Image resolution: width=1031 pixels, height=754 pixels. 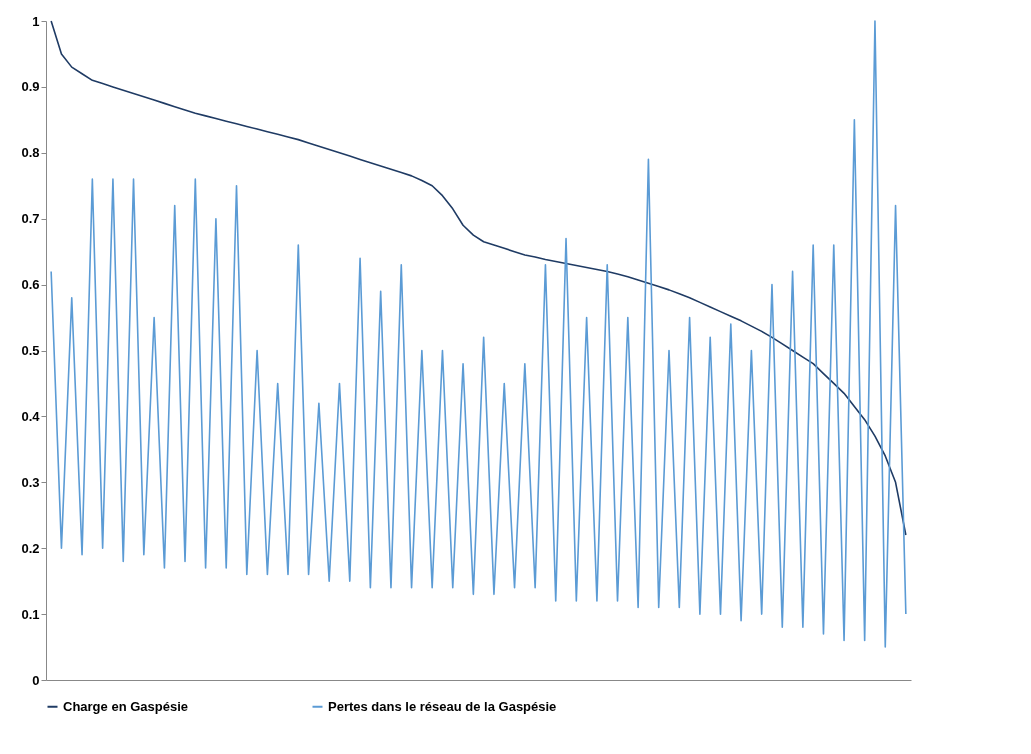 What do you see at coordinates (30, 219) in the screenshot?
I see `y-tick-label: 0.7` at bounding box center [30, 219].